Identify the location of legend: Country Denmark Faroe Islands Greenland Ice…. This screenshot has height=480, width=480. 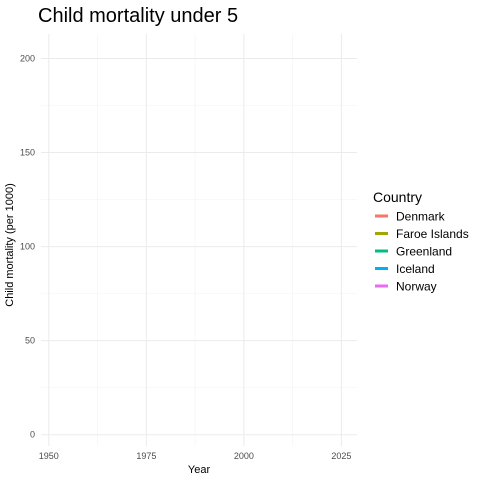
(421, 241).